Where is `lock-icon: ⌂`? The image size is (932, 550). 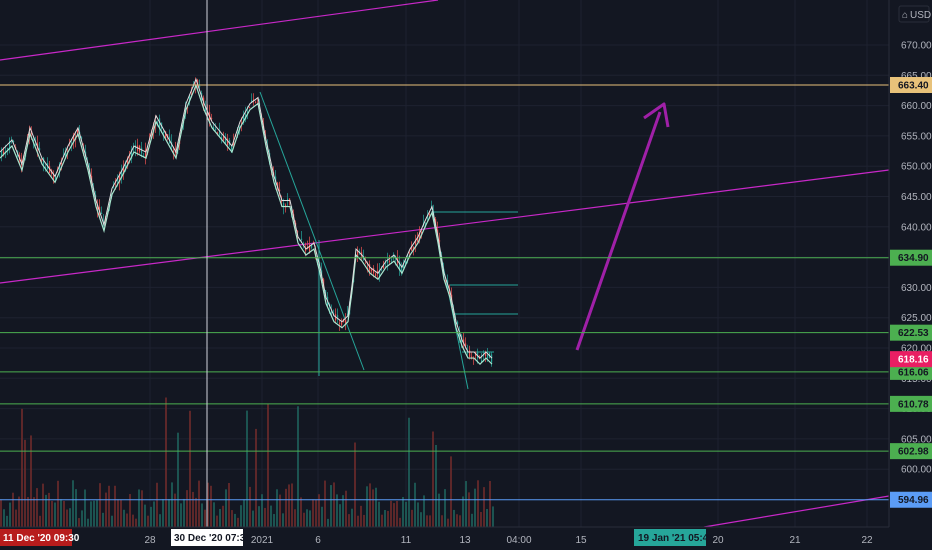 lock-icon: ⌂ is located at coordinates (905, 15).